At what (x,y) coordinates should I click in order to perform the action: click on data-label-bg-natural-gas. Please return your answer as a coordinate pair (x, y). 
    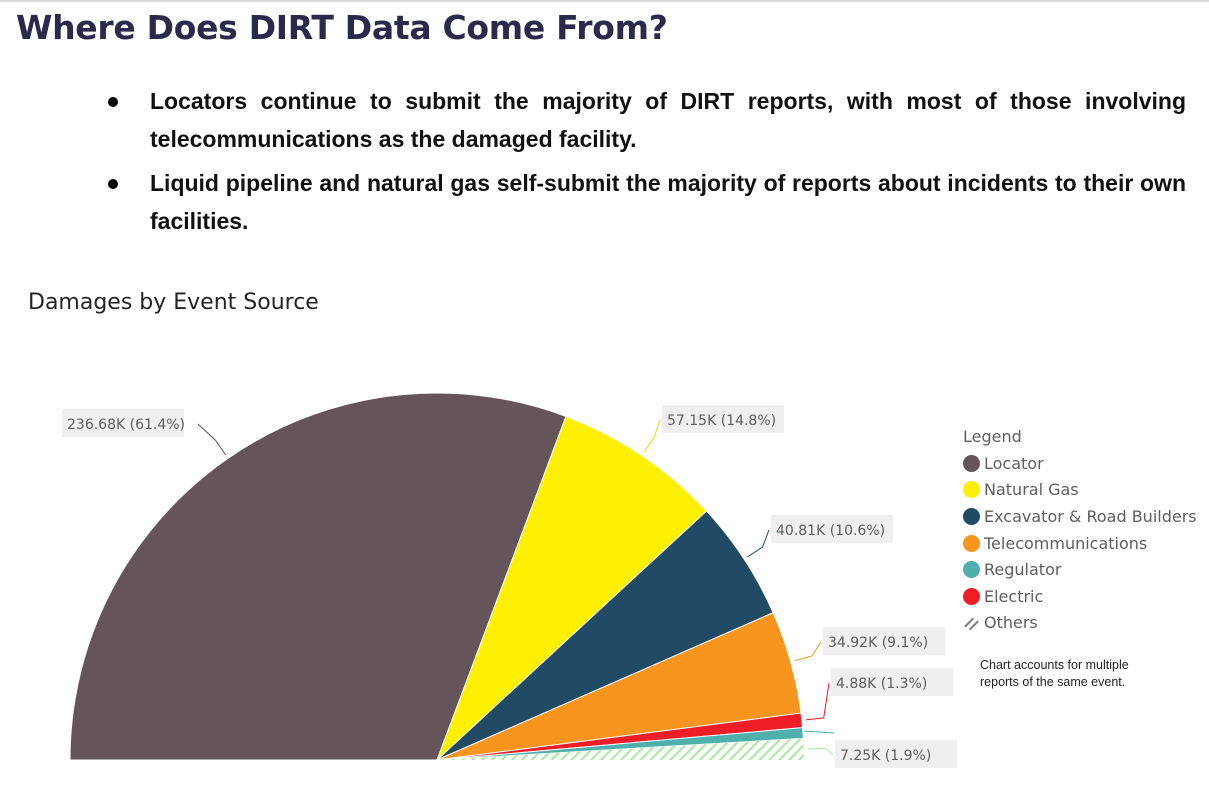
    Looking at the image, I should click on (723, 419).